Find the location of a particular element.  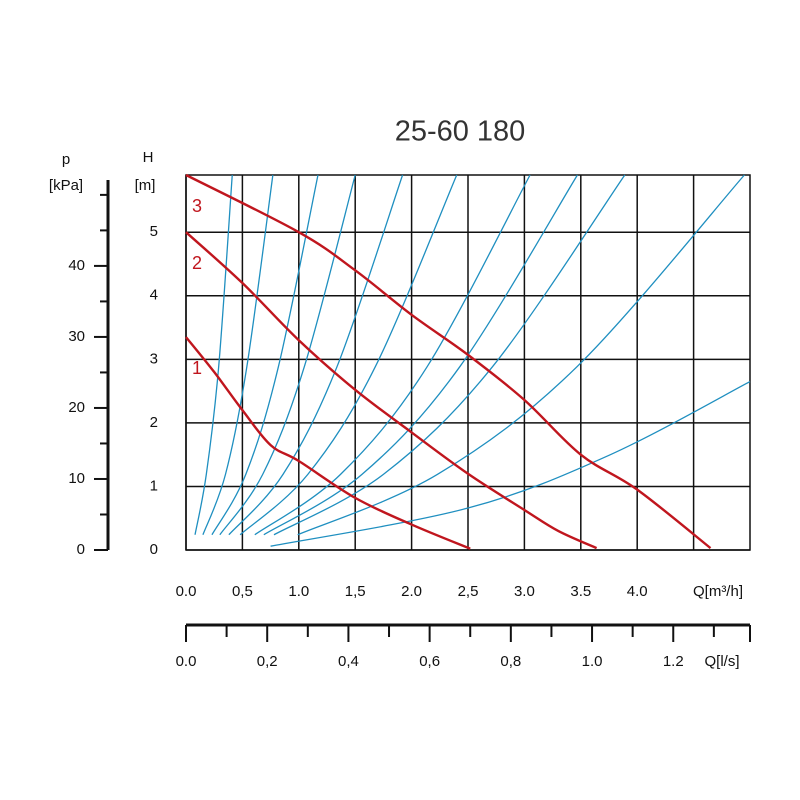

chart-title: 25-60 180 is located at coordinates (460, 132).